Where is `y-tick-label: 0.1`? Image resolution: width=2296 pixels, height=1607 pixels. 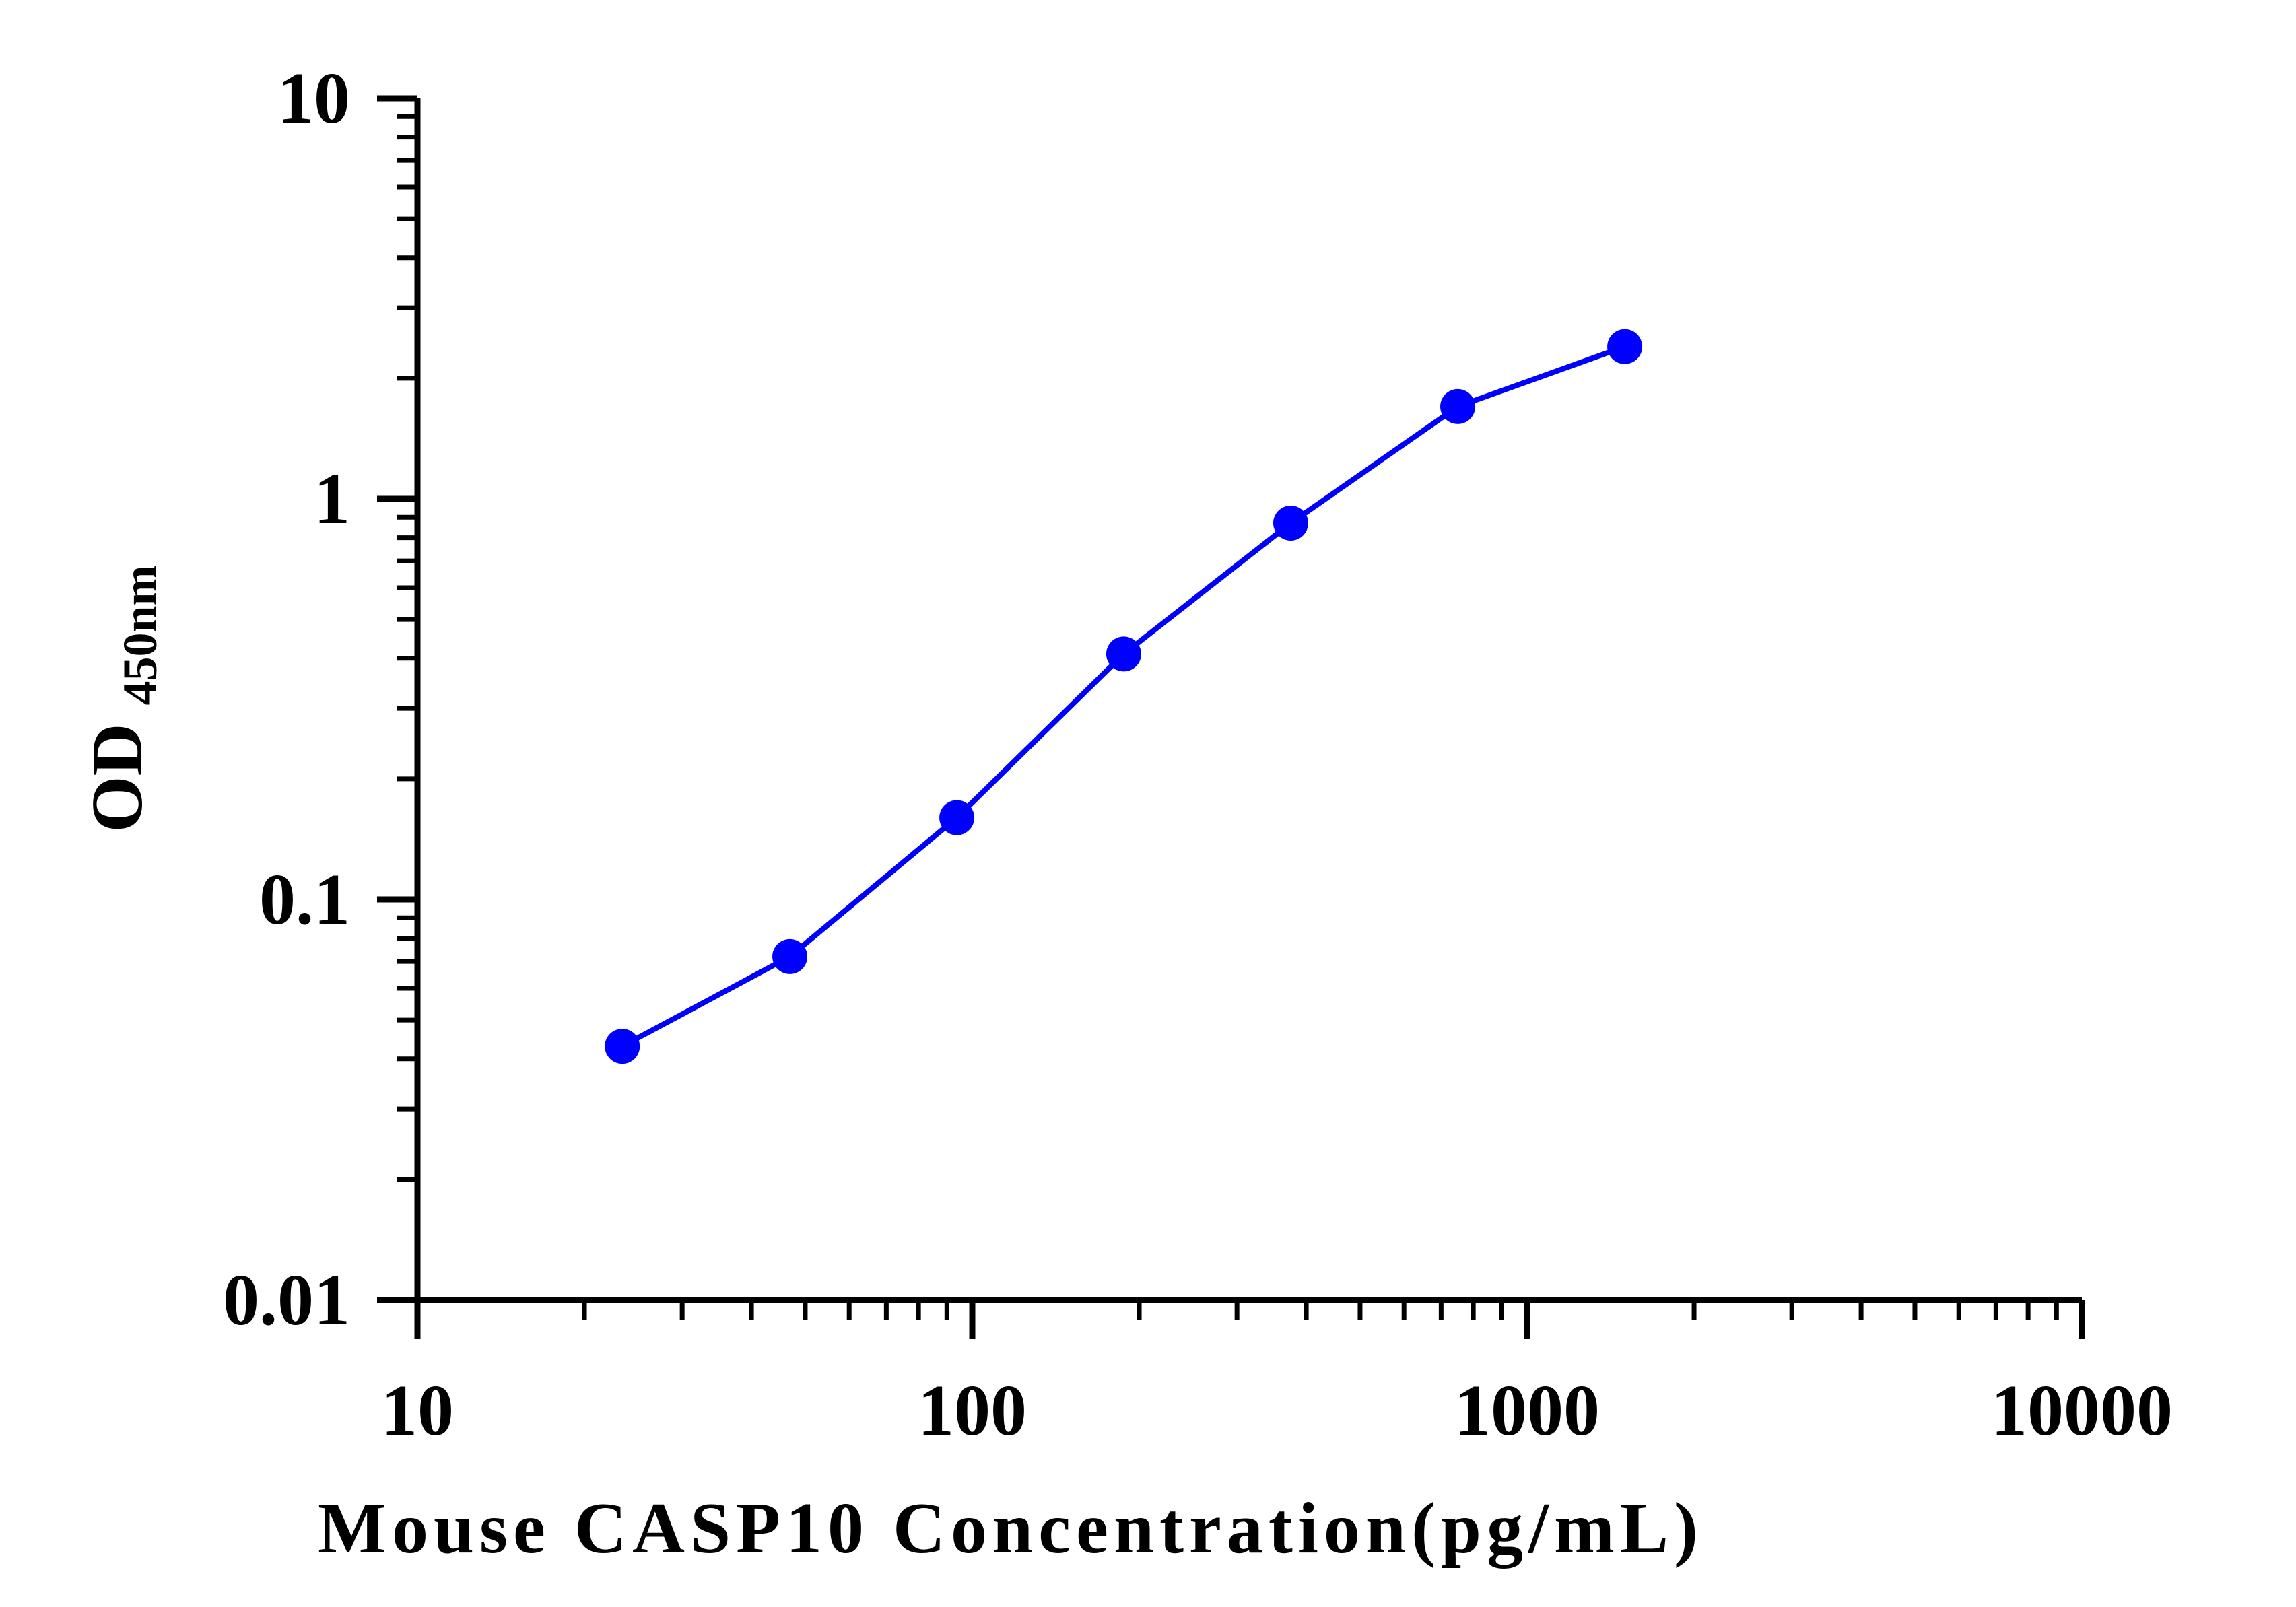 y-tick-label: 0.1 is located at coordinates (304, 900).